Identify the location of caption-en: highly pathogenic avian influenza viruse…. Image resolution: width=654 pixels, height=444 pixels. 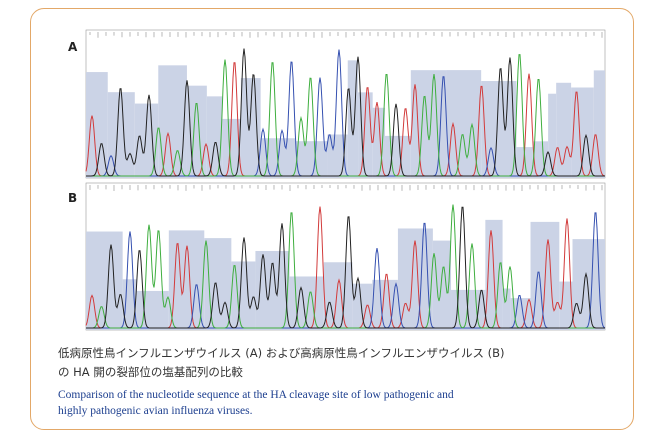
(155, 411).